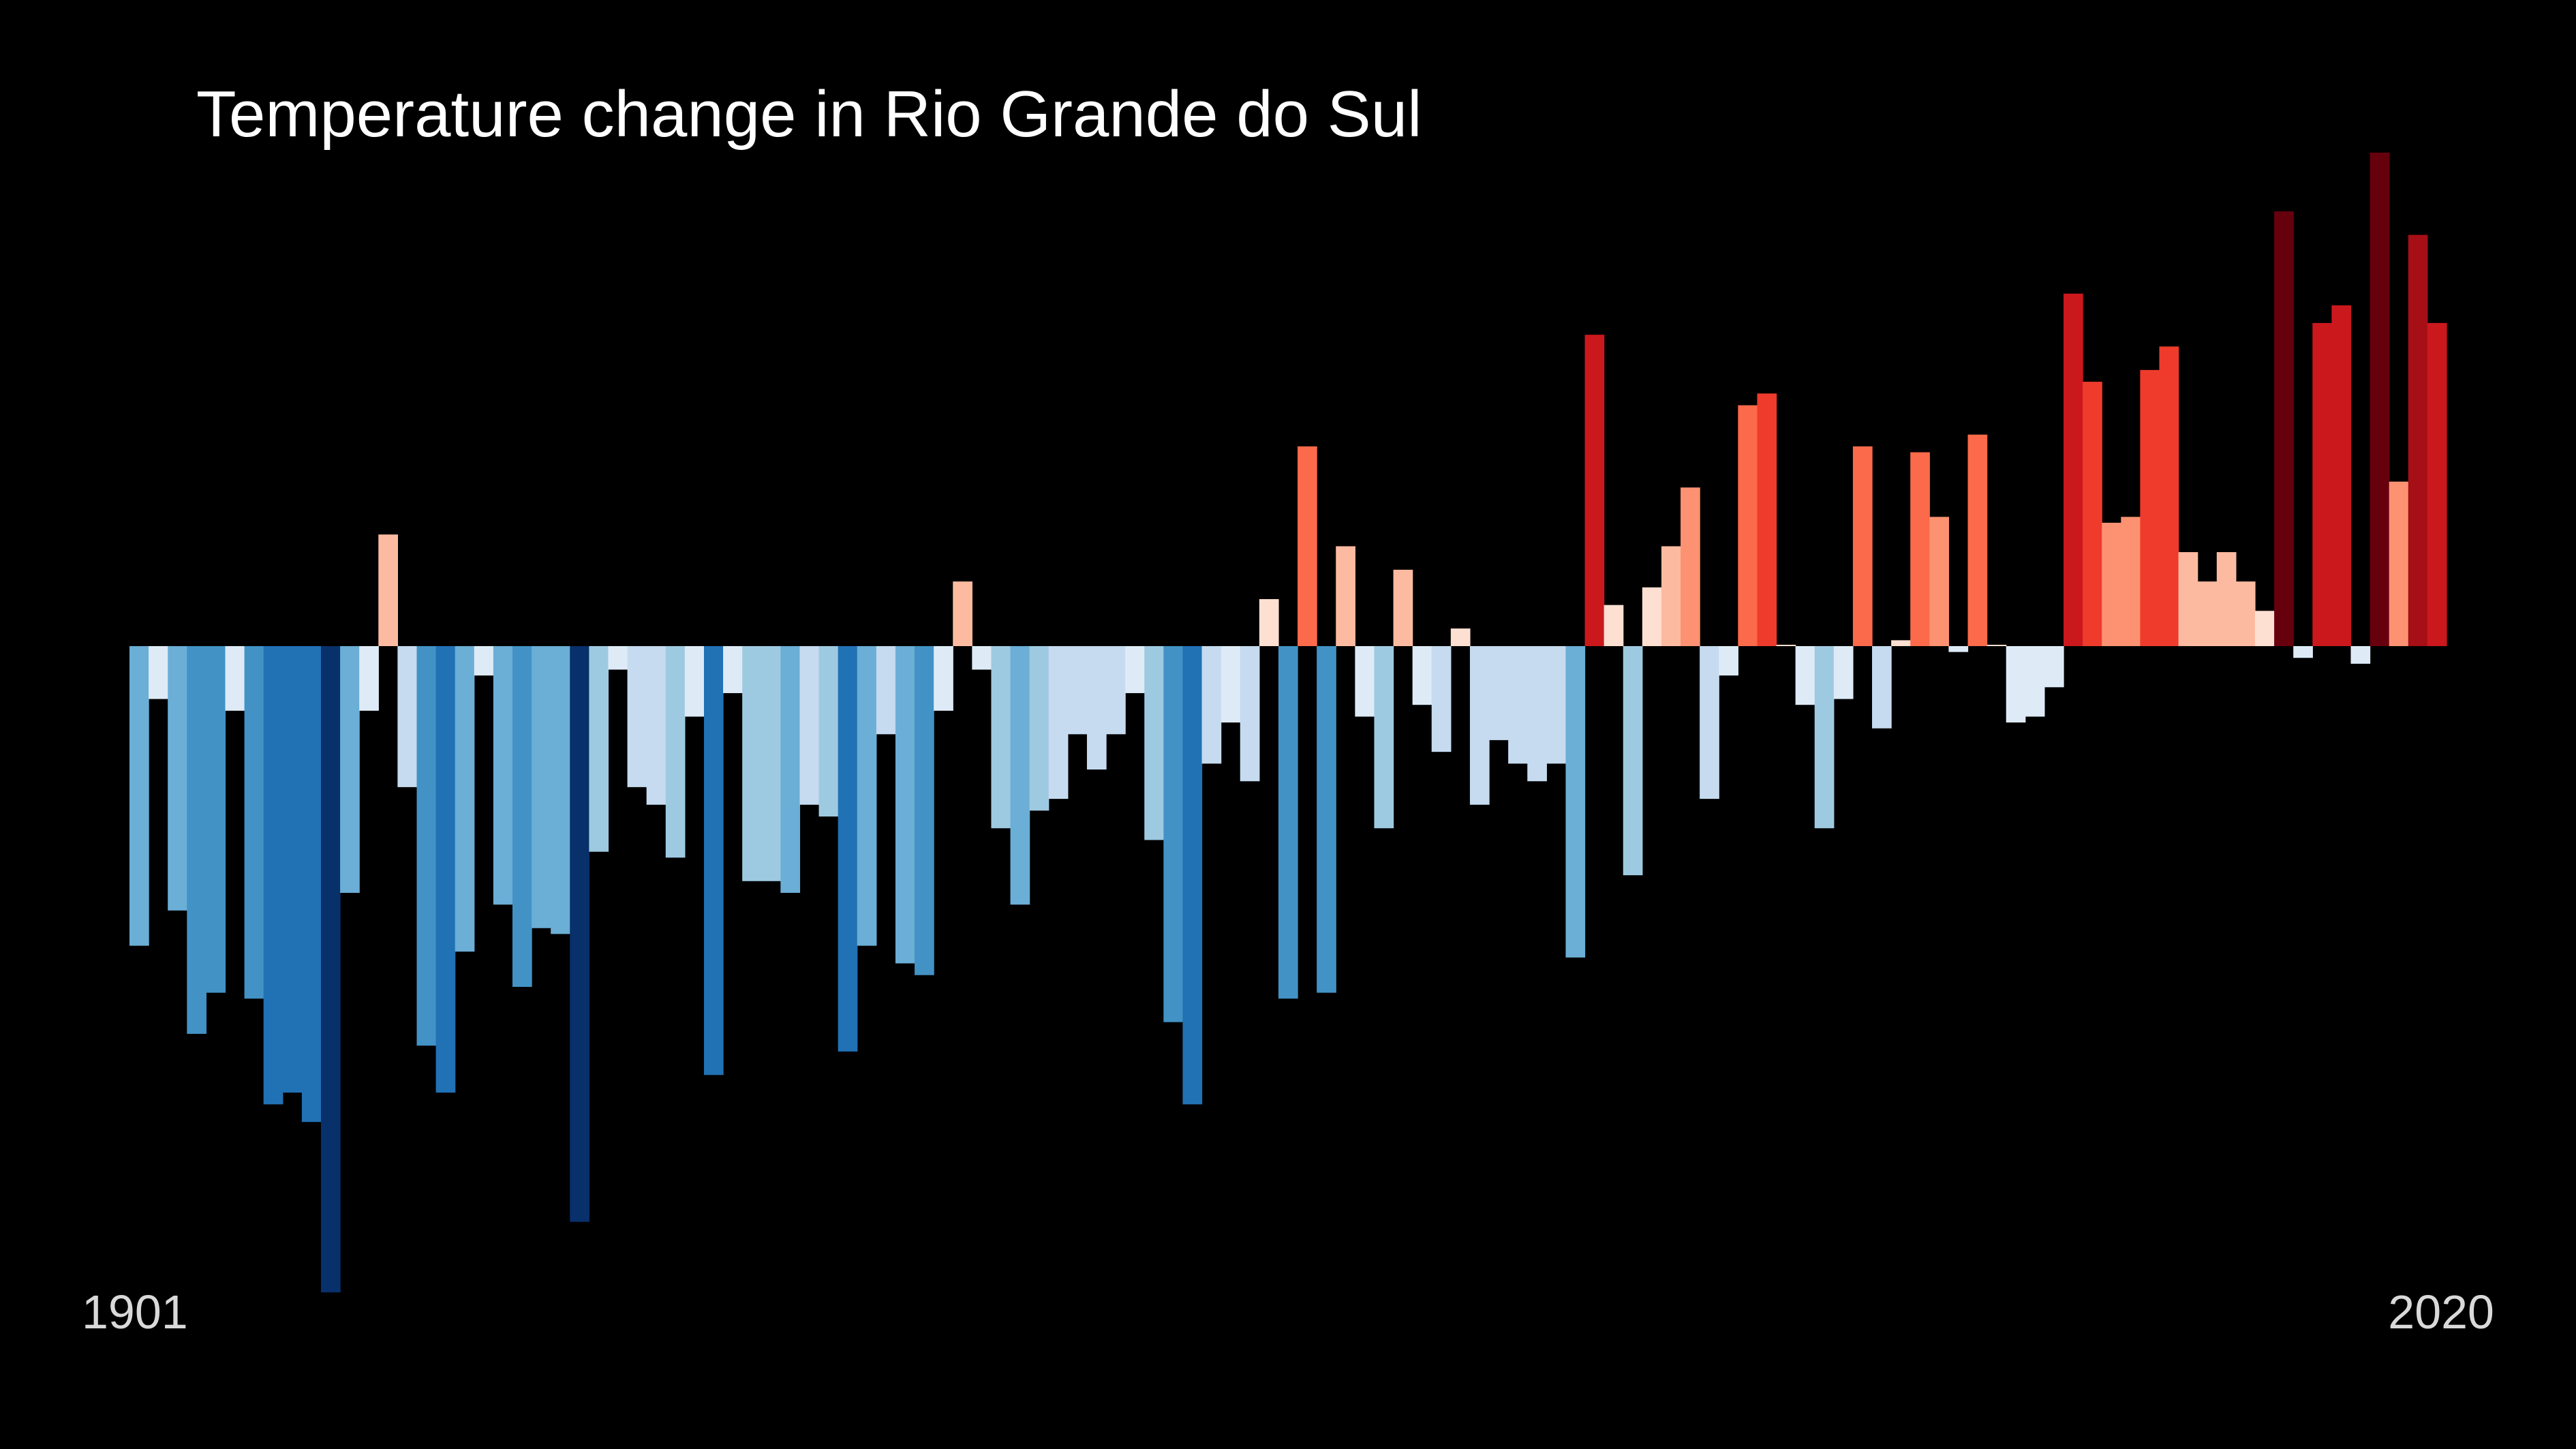 This screenshot has width=2576, height=1449. I want to click on bar-2004, so click(2111, 584).